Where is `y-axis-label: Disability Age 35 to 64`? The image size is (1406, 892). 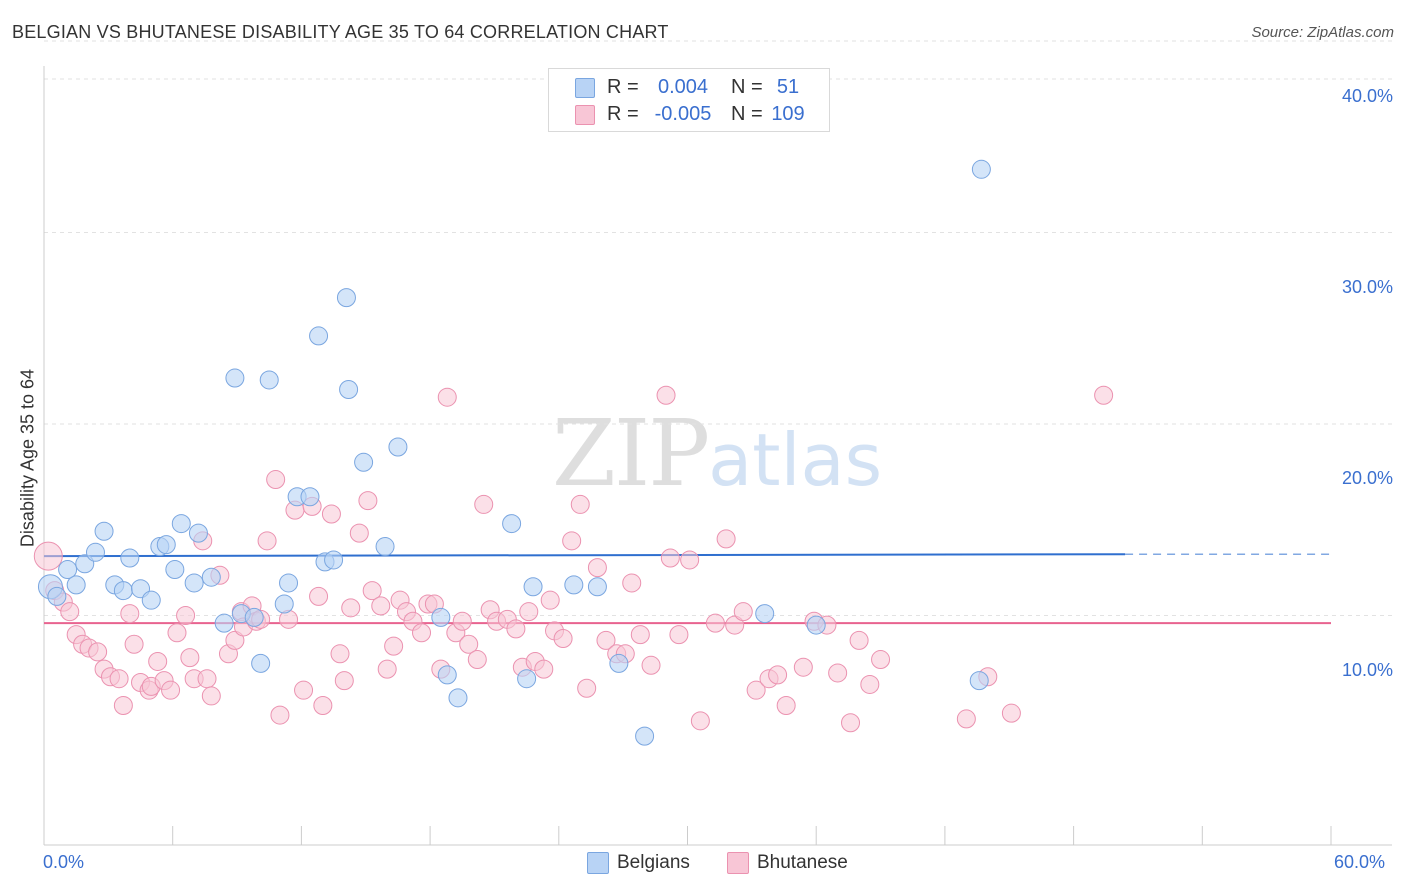 y-axis-label: Disability Age 35 to 64 is located at coordinates (27, 458).